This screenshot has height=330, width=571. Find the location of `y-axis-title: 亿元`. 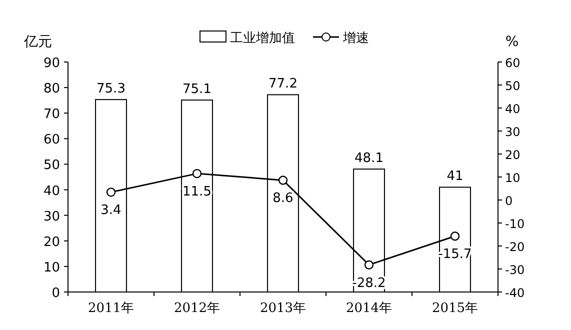

y-axis-title: 亿元 is located at coordinates (37, 42).